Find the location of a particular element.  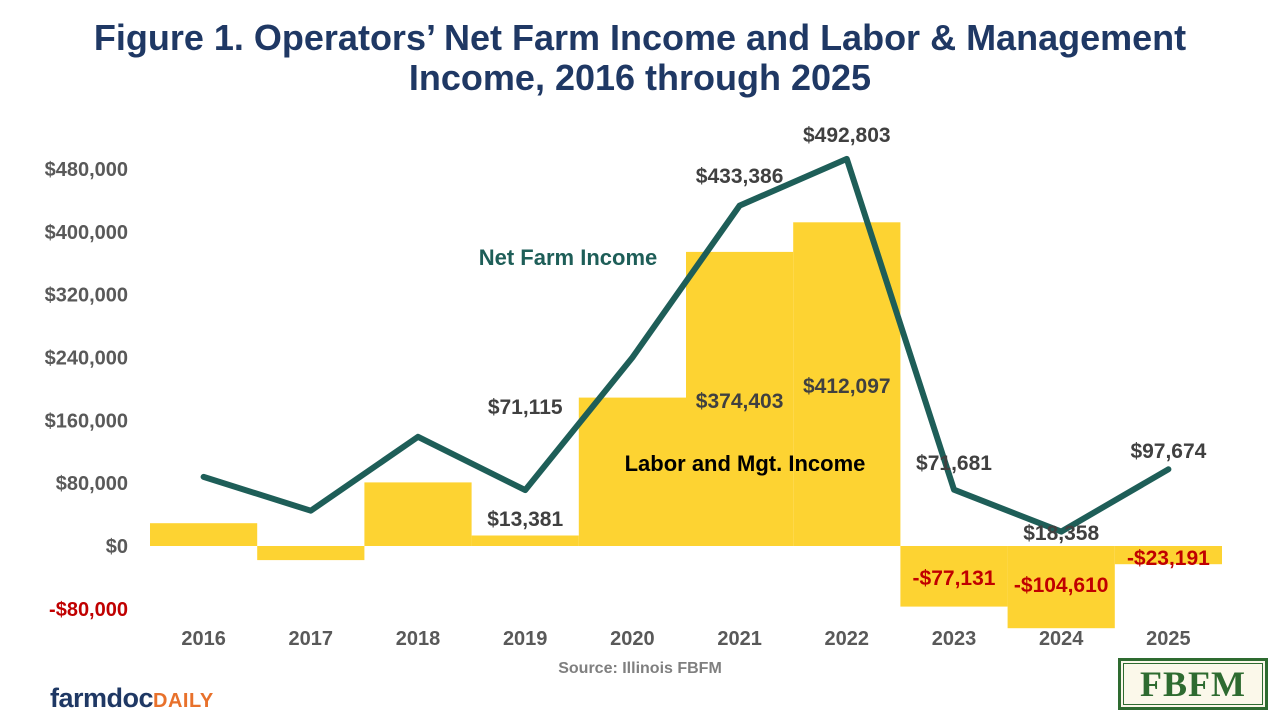

x-tick-label-2019: 2019 is located at coordinates (525, 639).